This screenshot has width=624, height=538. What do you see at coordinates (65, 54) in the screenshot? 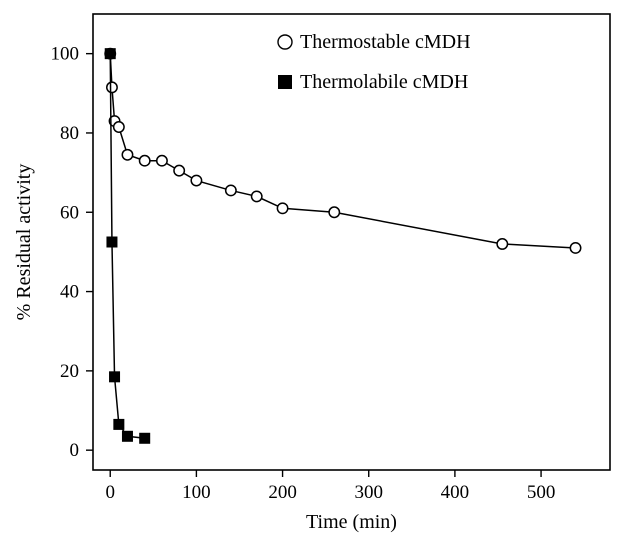
I see `y-tick-label: 100` at bounding box center [65, 54].